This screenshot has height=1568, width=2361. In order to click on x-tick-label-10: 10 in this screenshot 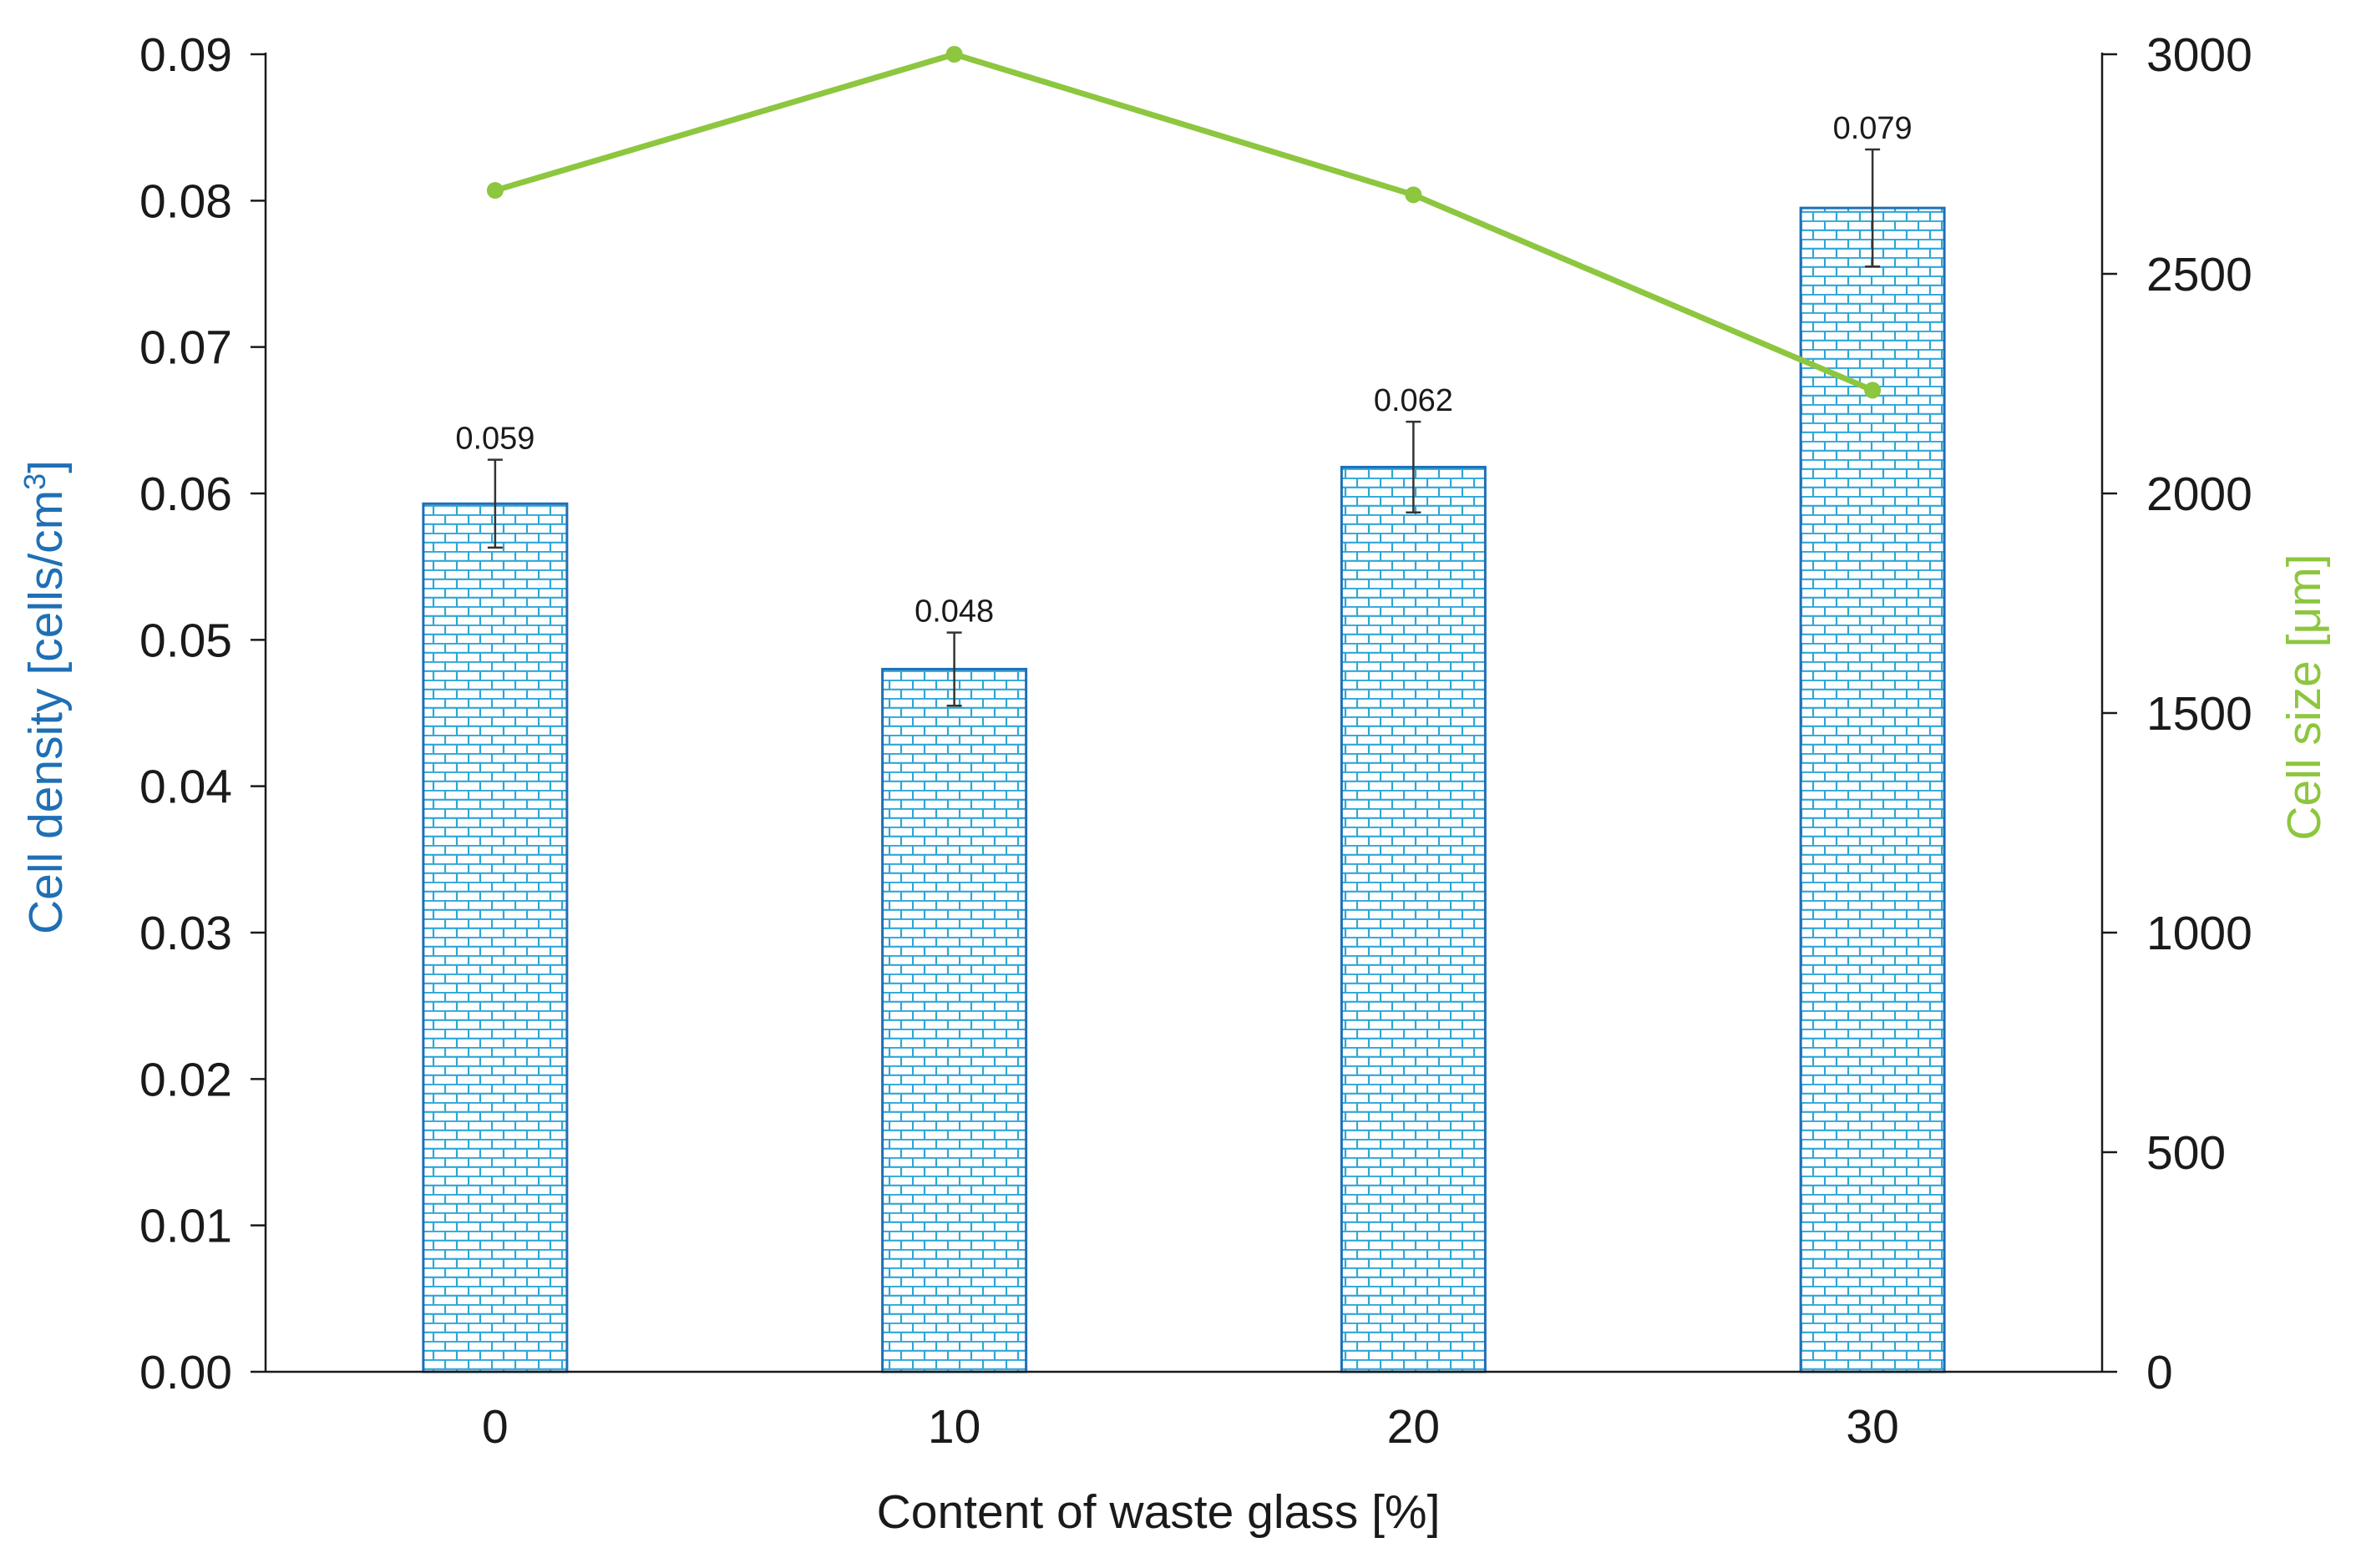, I will do `click(954, 1427)`.